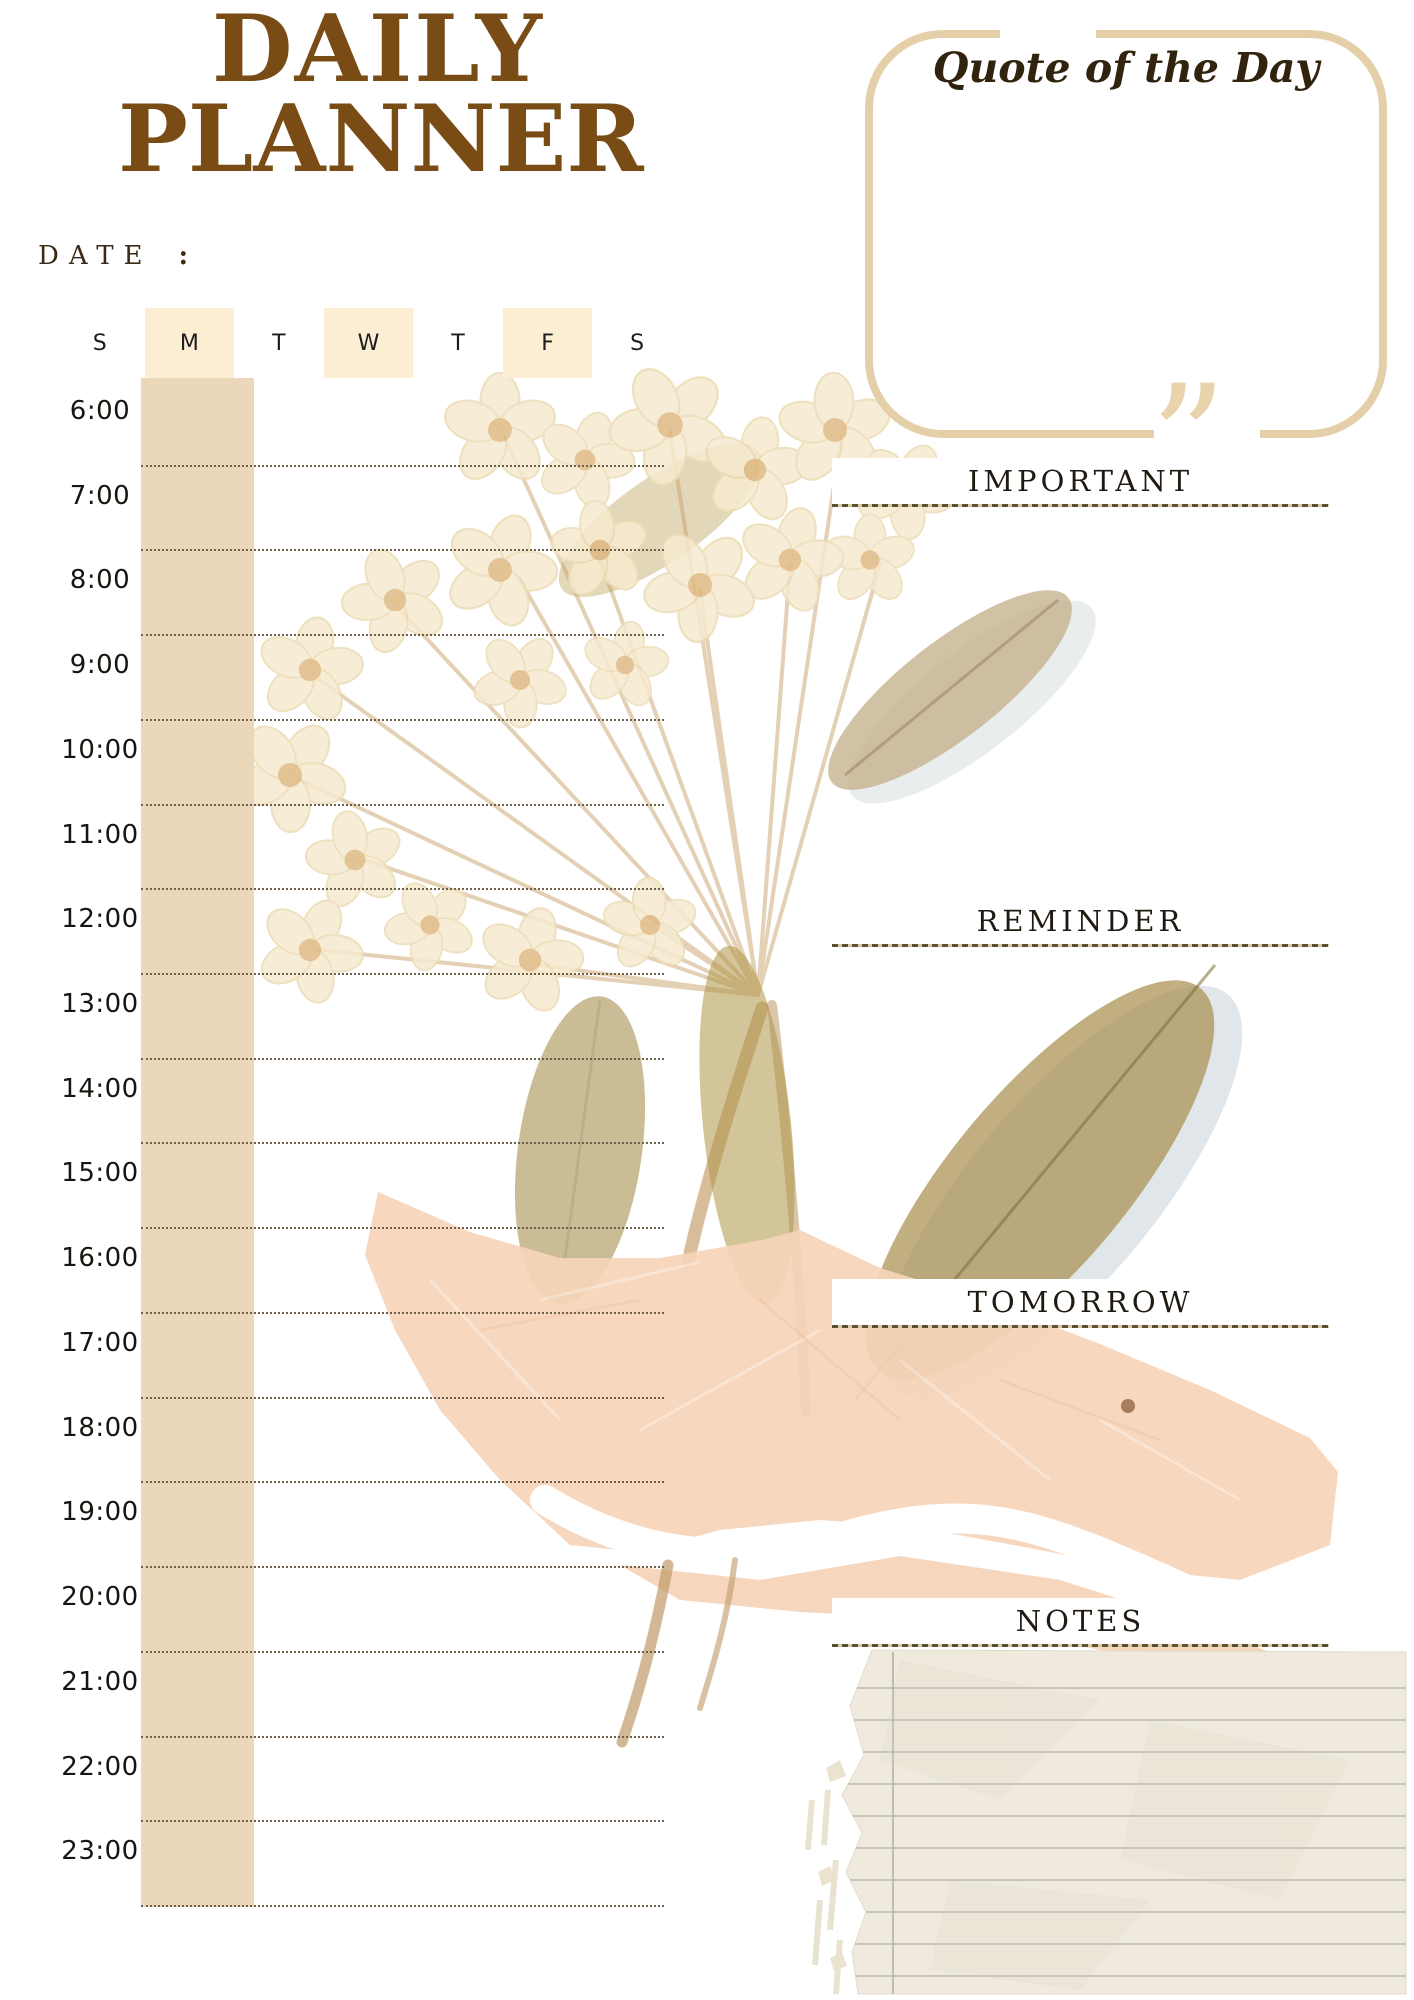  I want to click on day-cell: F, so click(547, 343).